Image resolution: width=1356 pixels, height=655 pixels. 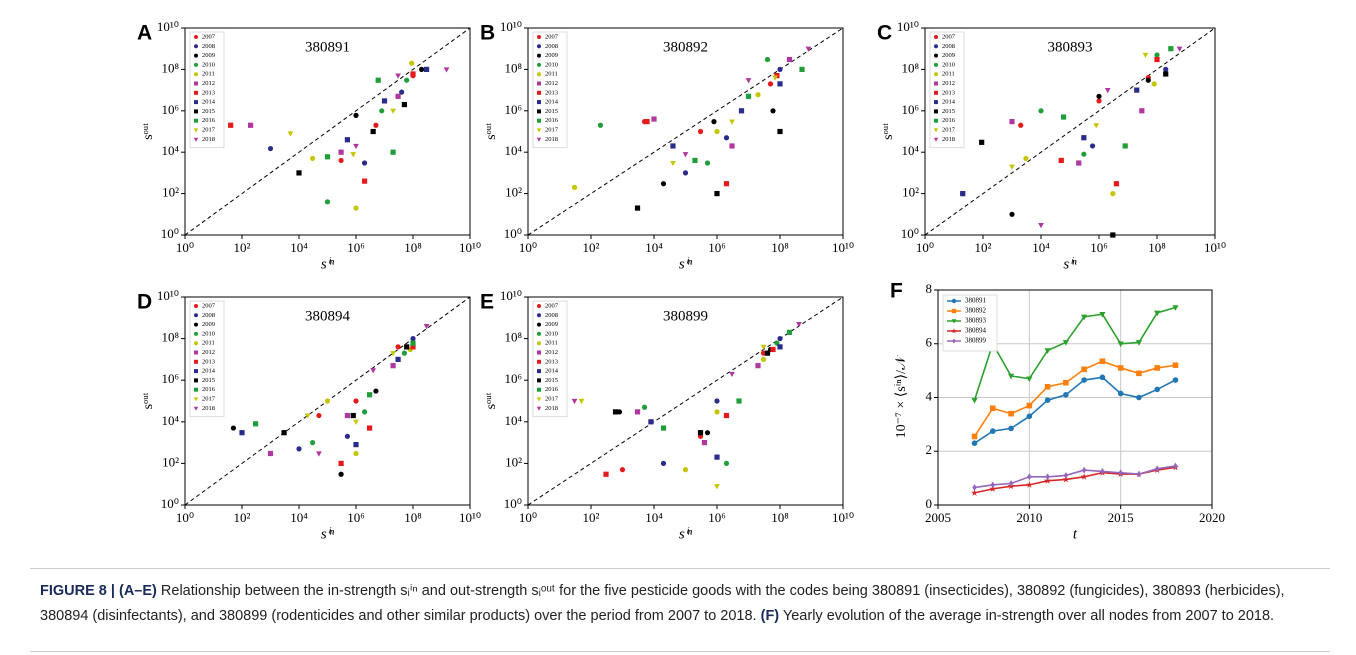 I want to click on y-tick-label: 10², so click(x=910, y=192).